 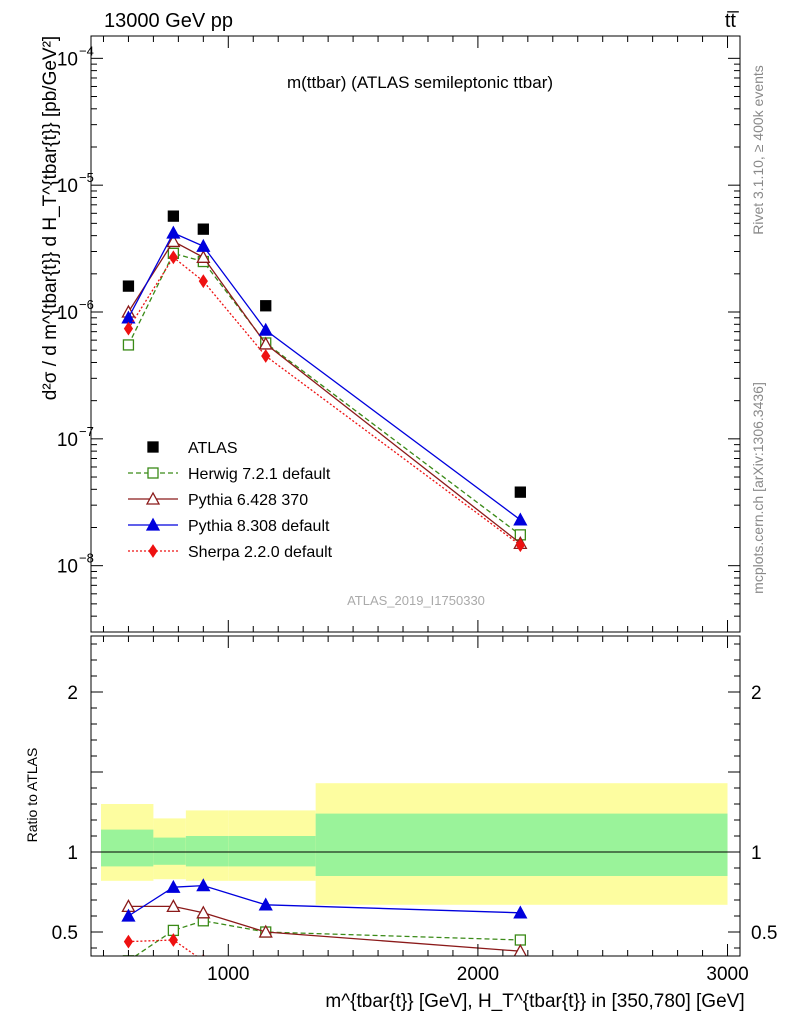 What do you see at coordinates (86, 177) in the screenshot?
I see `y-tick-label-exponent: −5` at bounding box center [86, 177].